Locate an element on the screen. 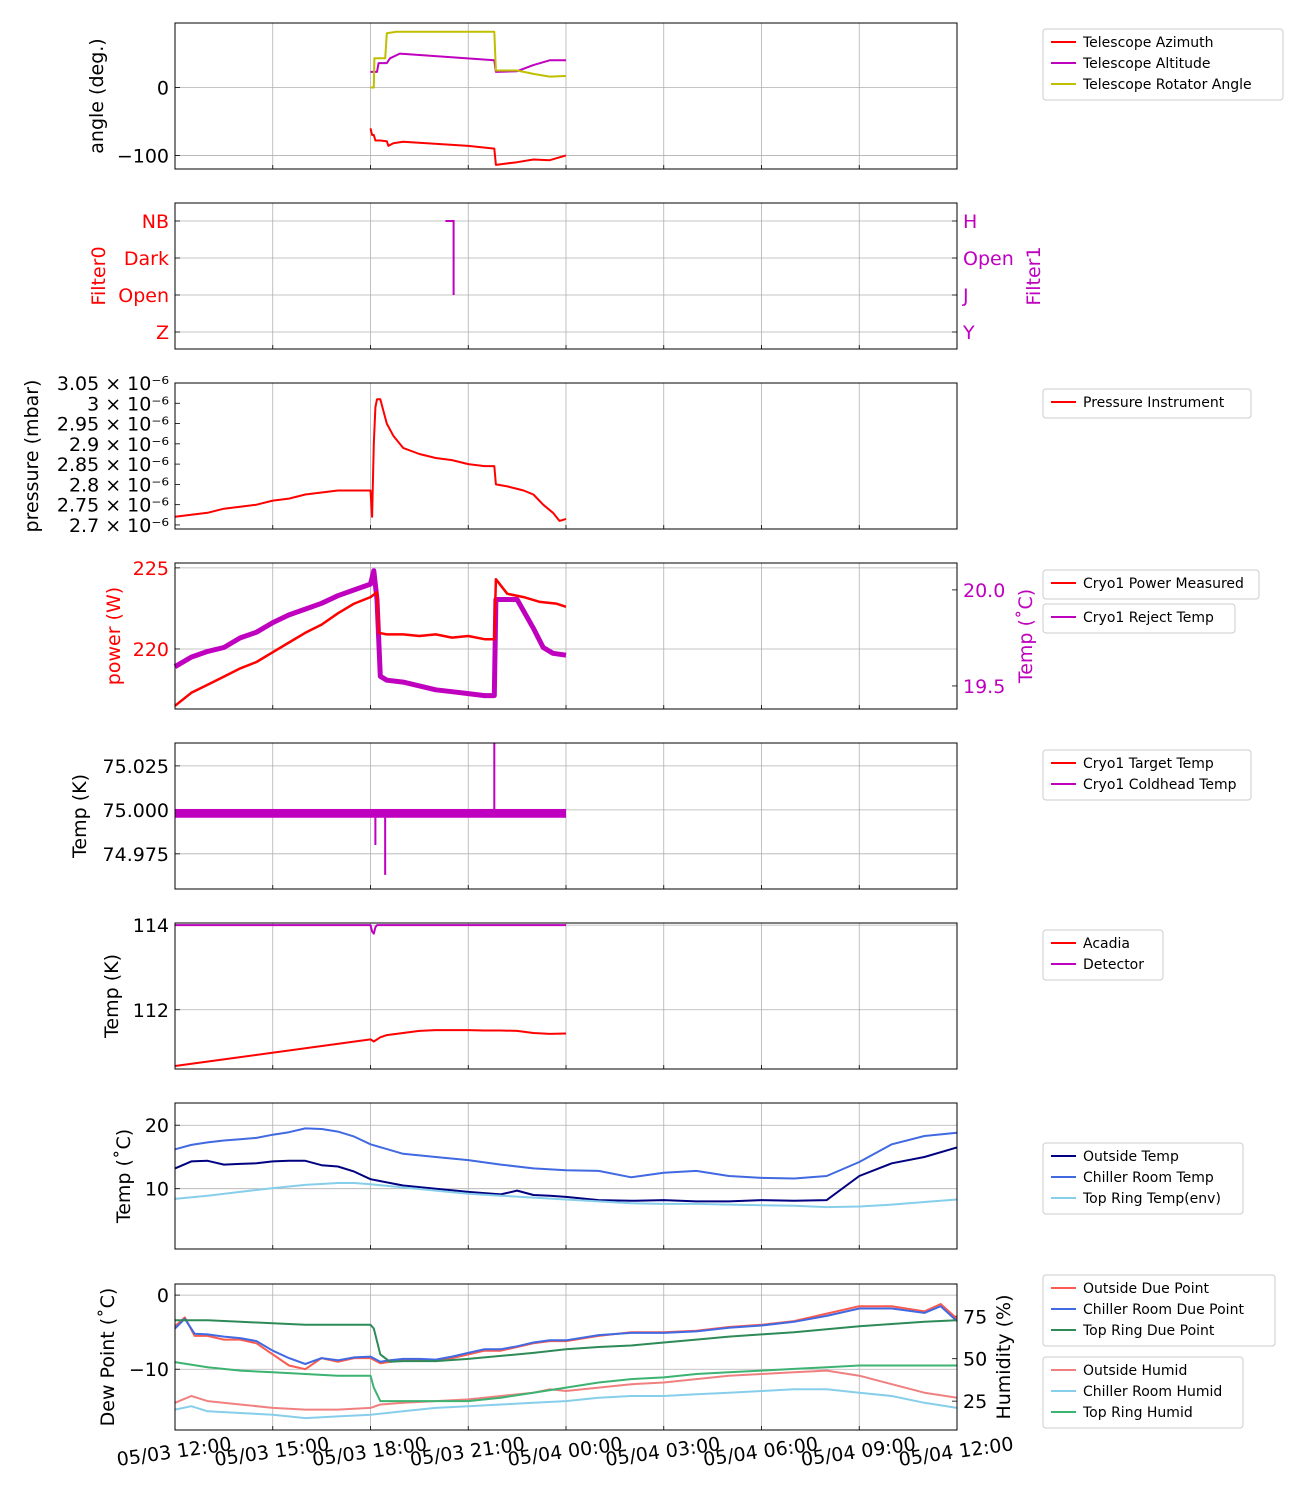  legend-dew-point is located at coordinates (1159, 1310).